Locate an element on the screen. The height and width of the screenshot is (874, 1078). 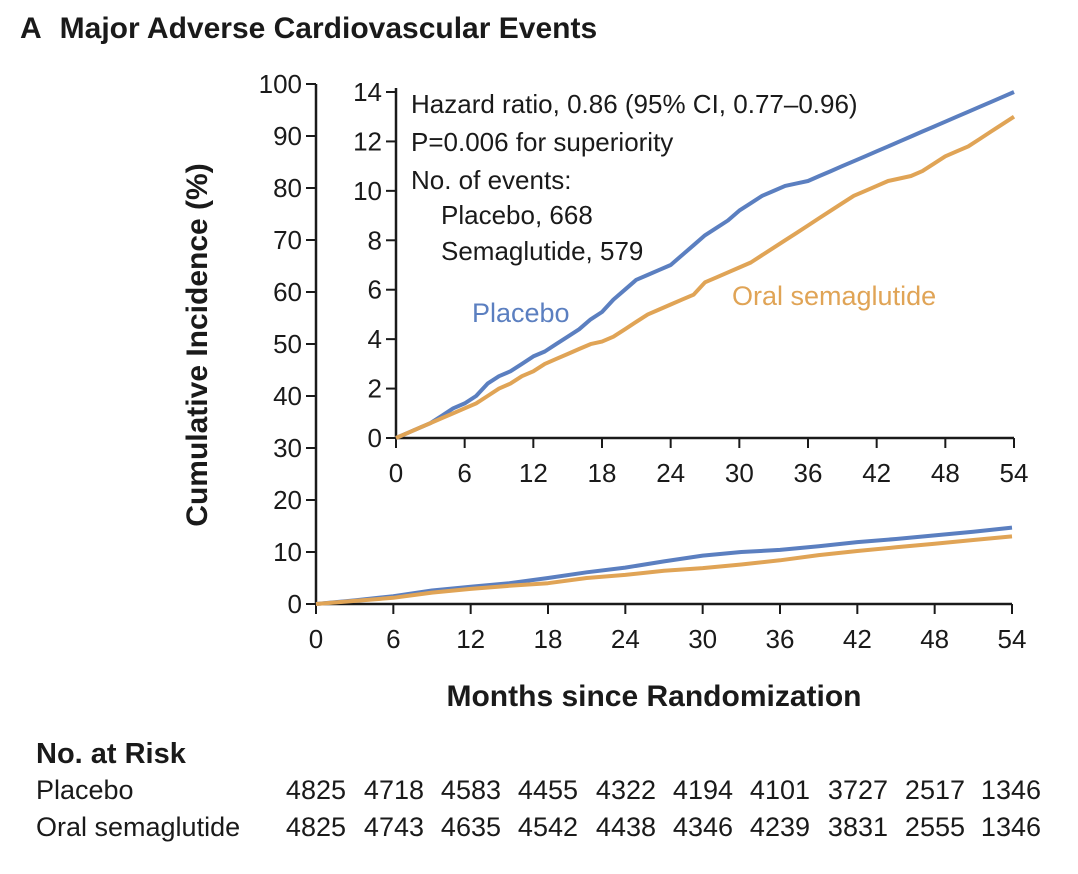
risk-table-cell: 4239 is located at coordinates (779, 827).